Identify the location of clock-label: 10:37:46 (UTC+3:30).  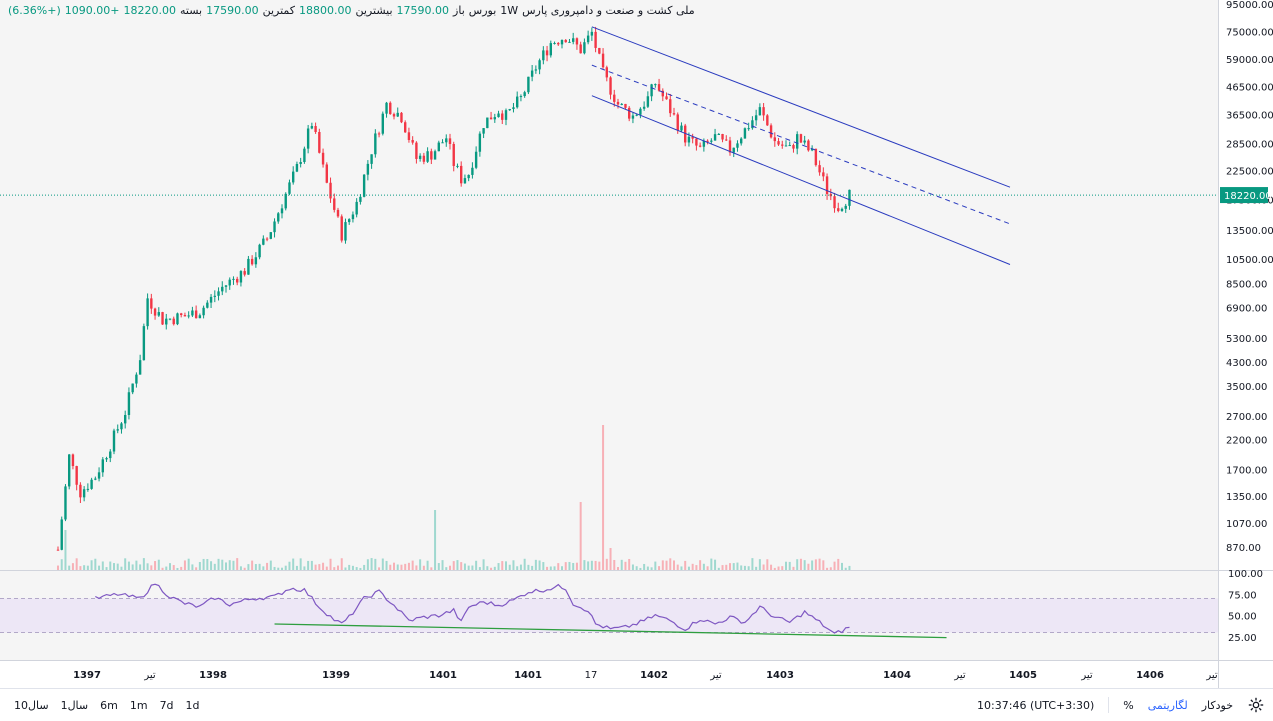
(1036, 705).